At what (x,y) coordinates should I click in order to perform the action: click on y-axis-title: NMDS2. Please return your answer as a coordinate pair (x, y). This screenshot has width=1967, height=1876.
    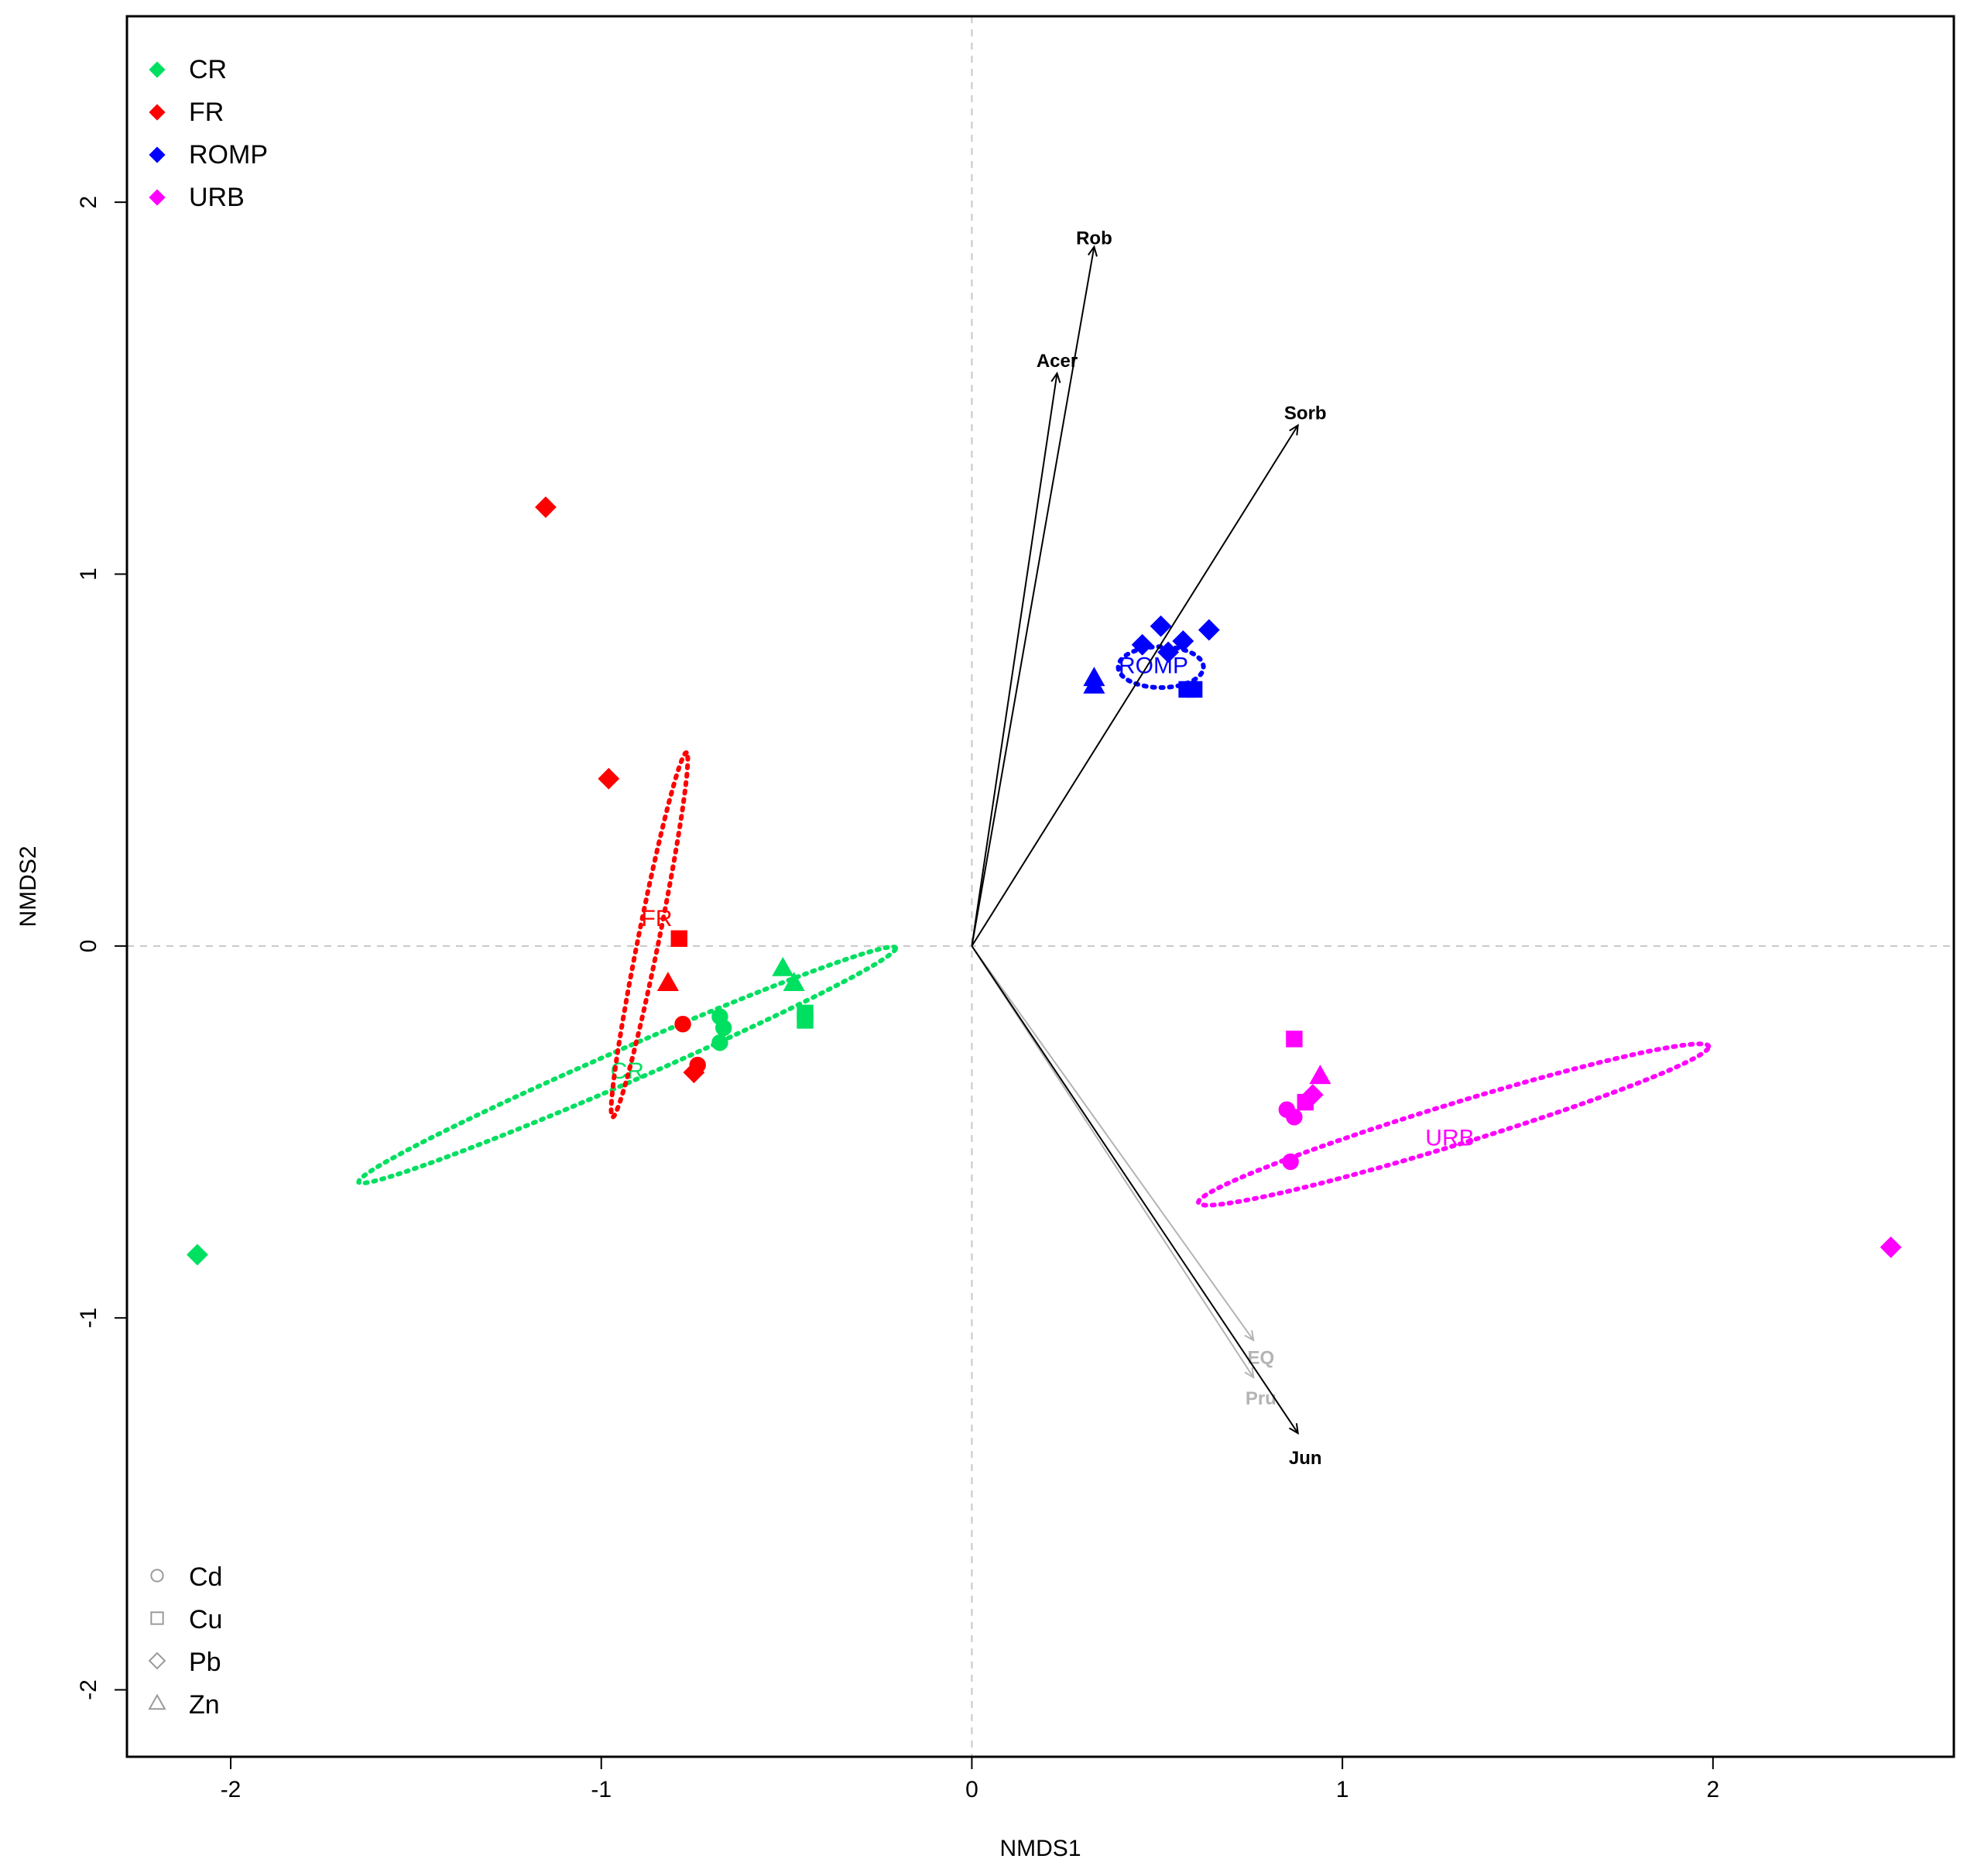
    Looking at the image, I should click on (28, 886).